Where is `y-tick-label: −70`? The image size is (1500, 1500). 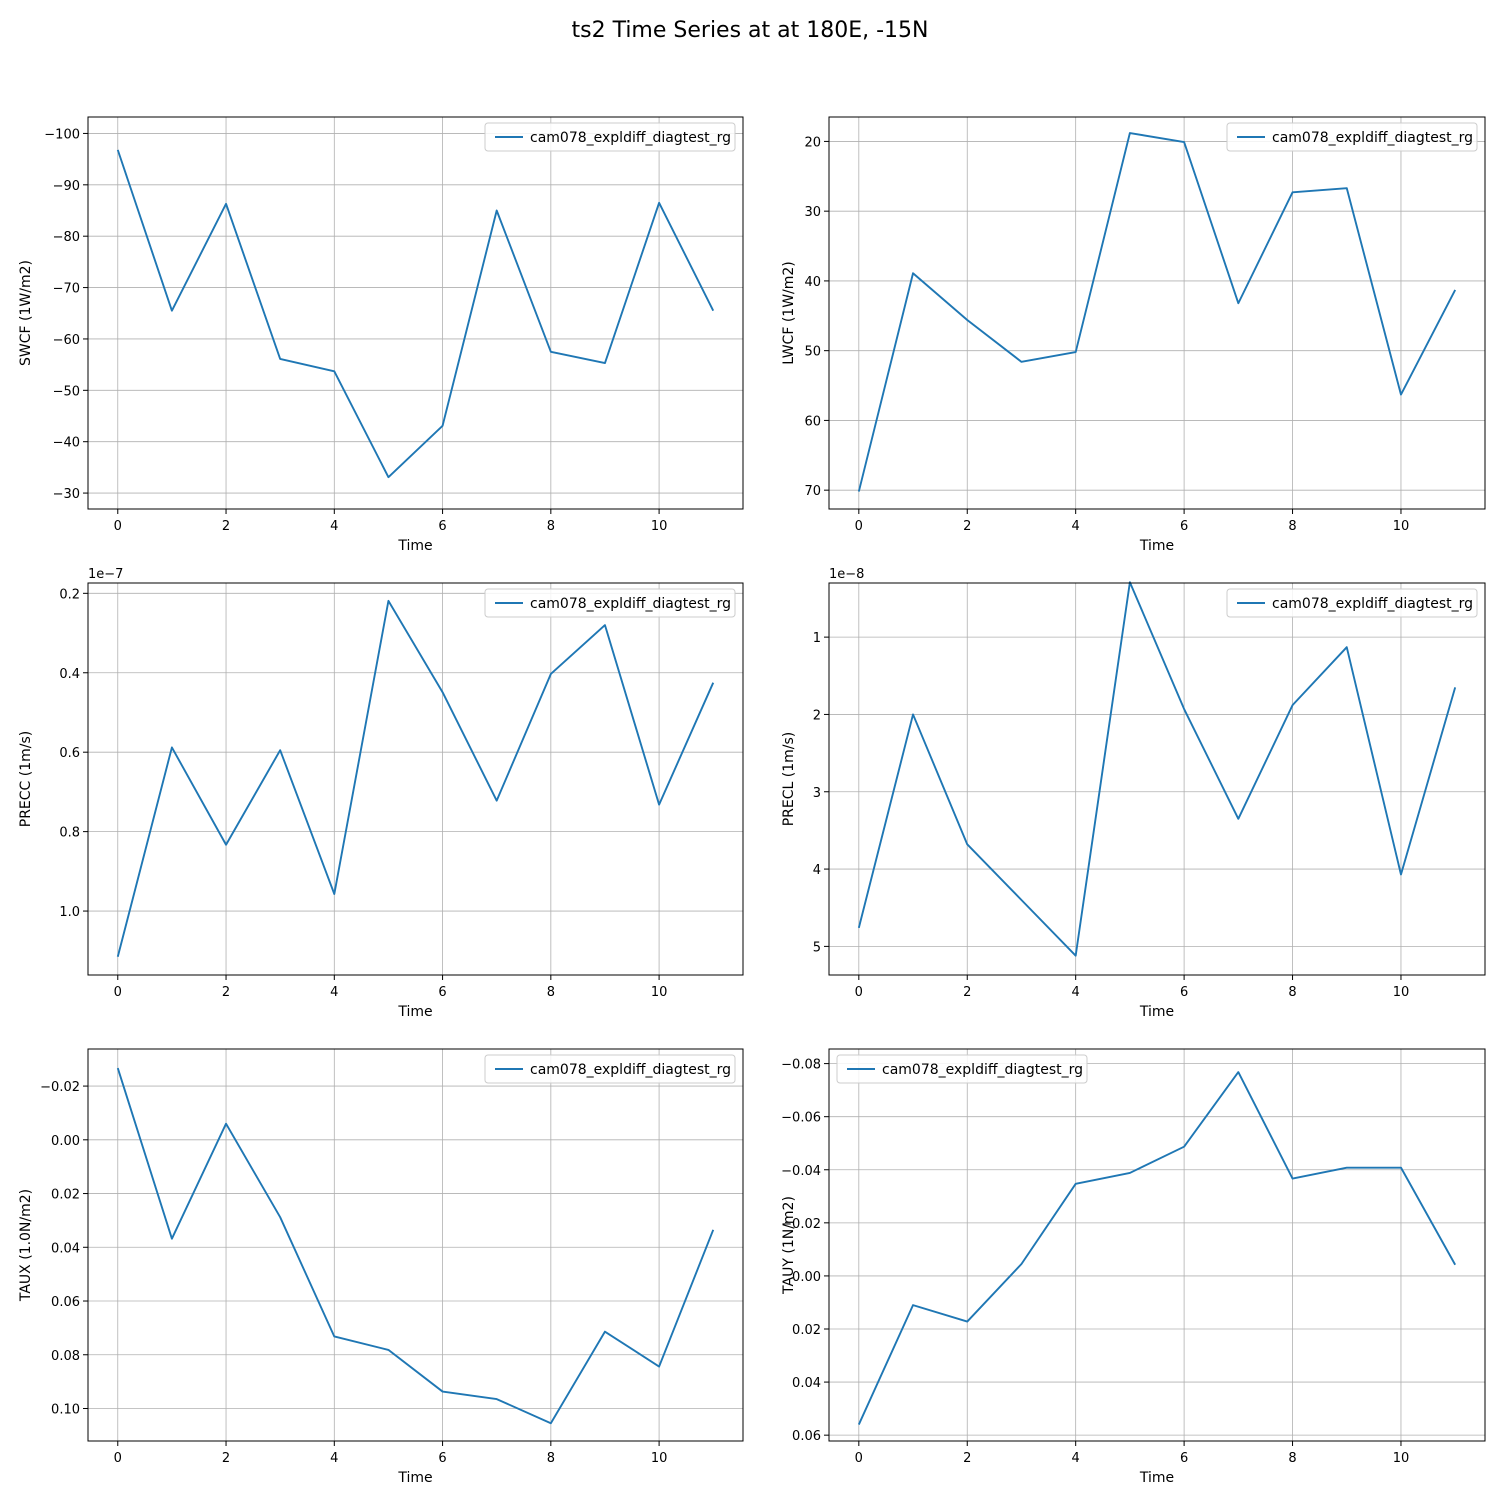 y-tick-label: −70 is located at coordinates (66, 289).